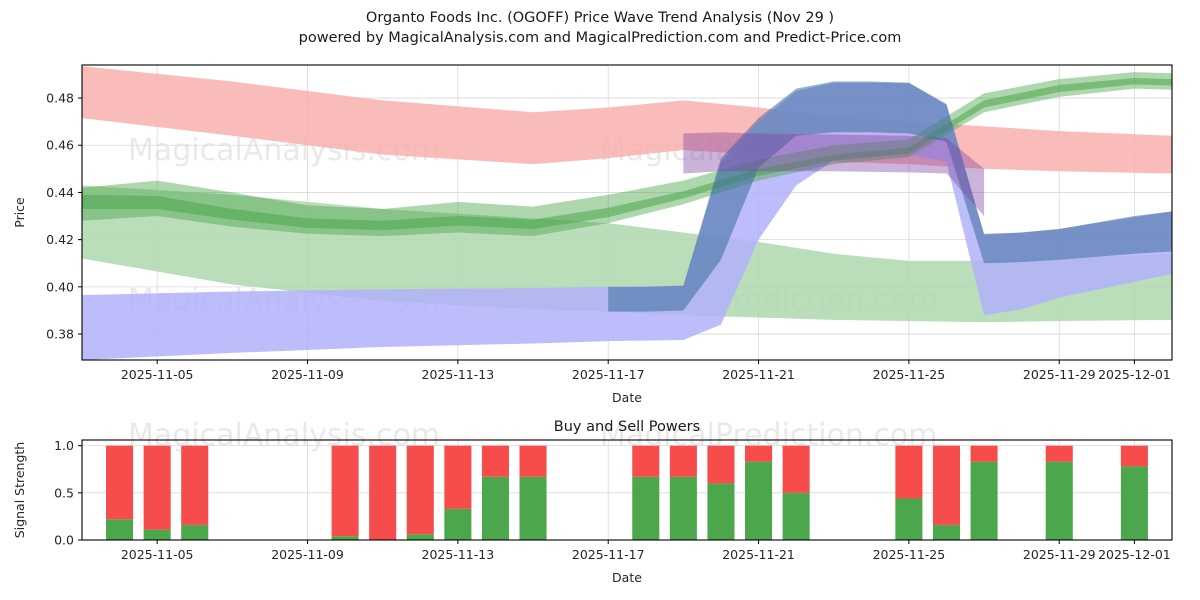 The image size is (1200, 600). What do you see at coordinates (1134, 374) in the screenshot?
I see `price-x-tick-label: 2025-12-01` at bounding box center [1134, 374].